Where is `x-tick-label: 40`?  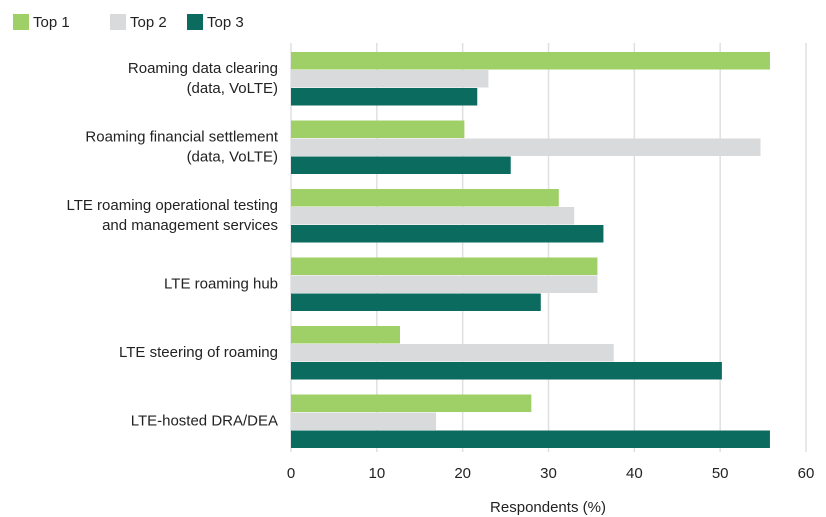
x-tick-label: 40 is located at coordinates (634, 473).